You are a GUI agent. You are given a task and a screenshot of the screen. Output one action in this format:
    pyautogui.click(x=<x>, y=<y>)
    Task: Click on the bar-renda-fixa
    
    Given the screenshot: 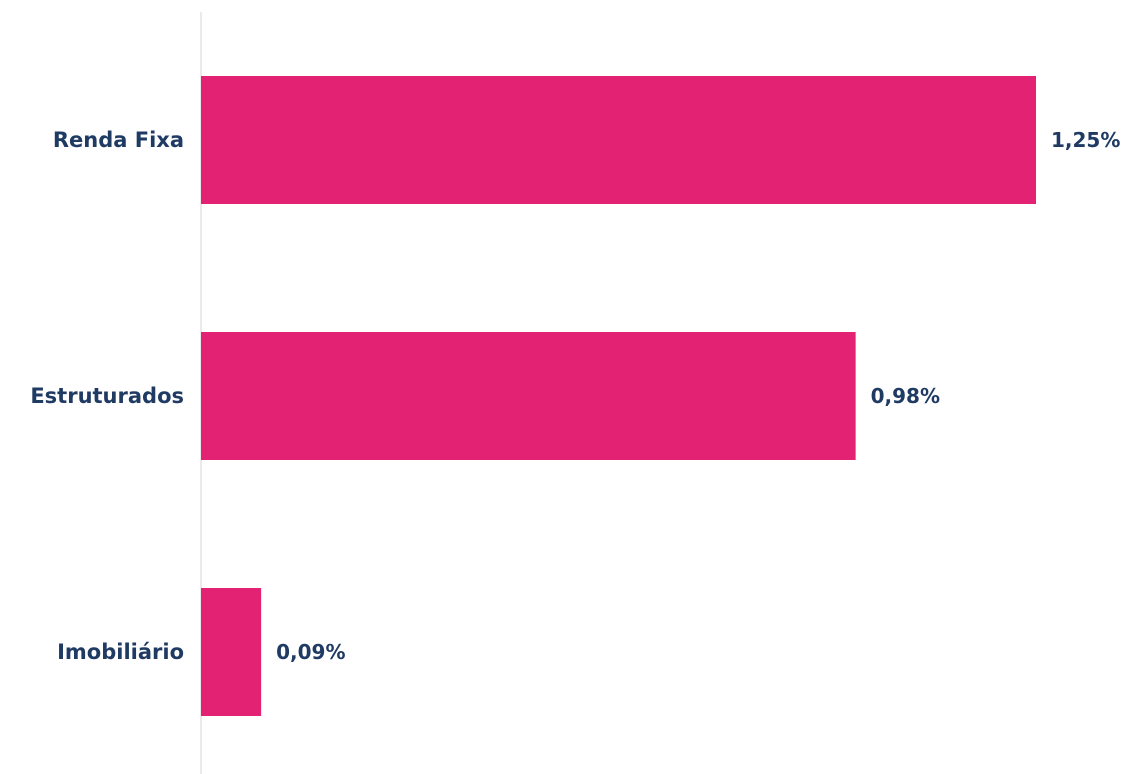 What is the action you would take?
    pyautogui.click(x=618, y=140)
    